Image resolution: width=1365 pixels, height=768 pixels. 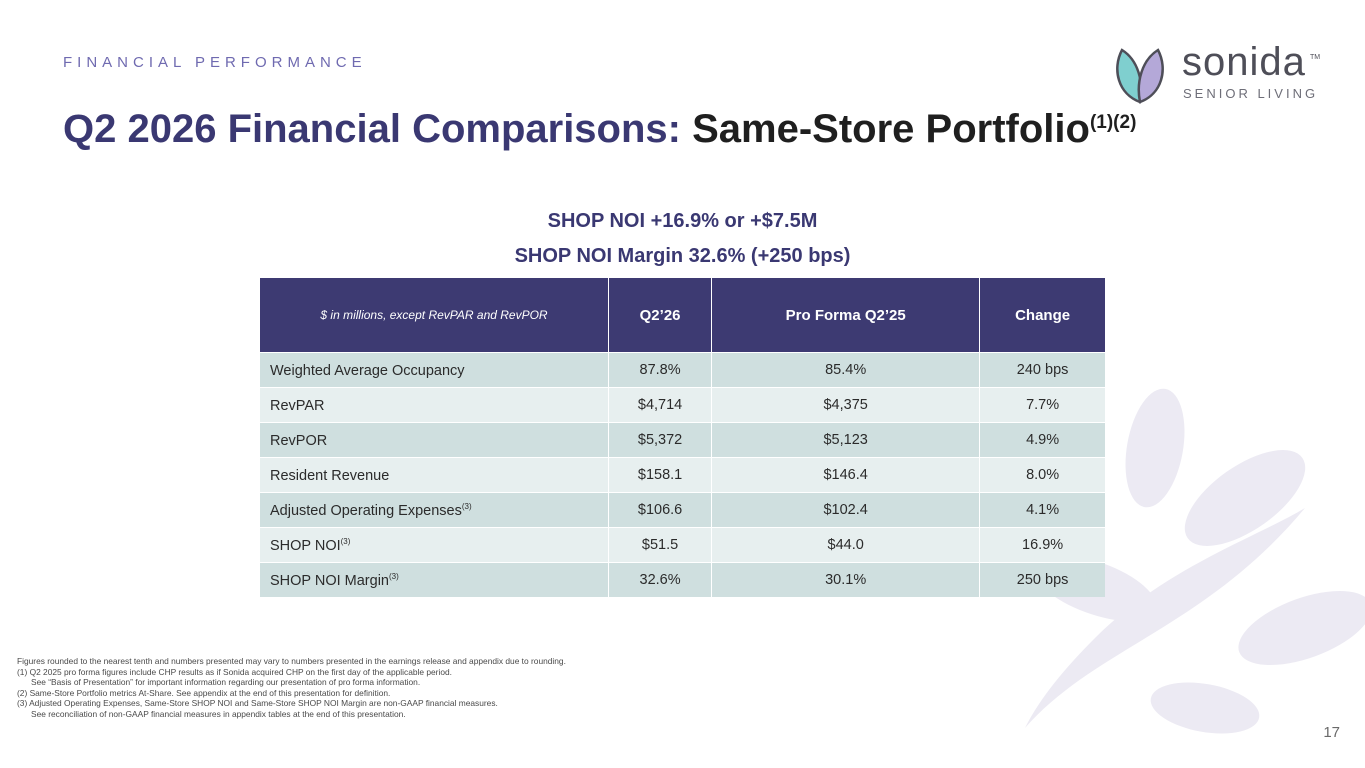 What do you see at coordinates (1331, 732) in the screenshot?
I see `page-number: 17` at bounding box center [1331, 732].